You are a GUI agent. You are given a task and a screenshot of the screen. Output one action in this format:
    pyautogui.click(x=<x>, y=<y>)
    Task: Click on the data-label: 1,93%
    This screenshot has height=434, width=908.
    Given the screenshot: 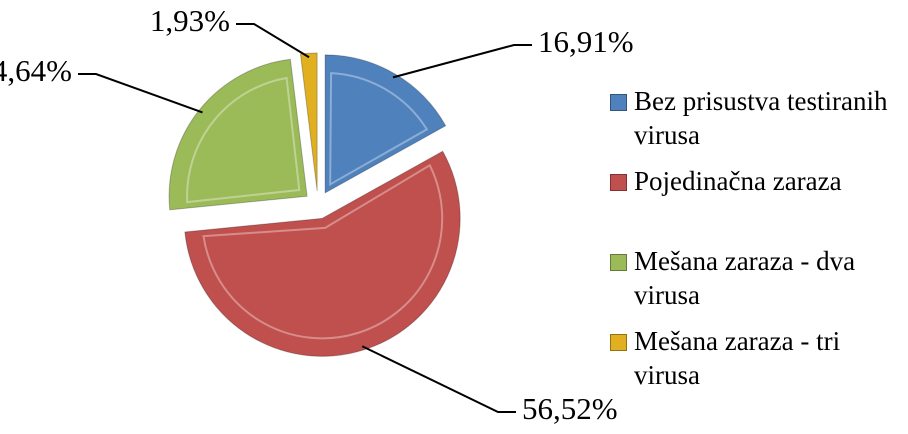 What is the action you would take?
    pyautogui.click(x=190, y=20)
    